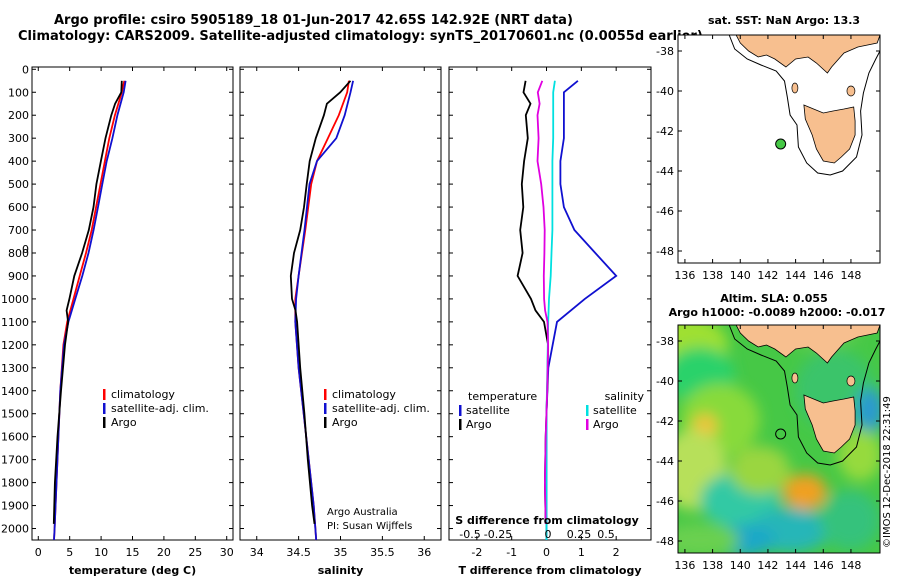 This screenshot has height=580, width=900. I want to click on y-tick-label: 1600, so click(15, 437).